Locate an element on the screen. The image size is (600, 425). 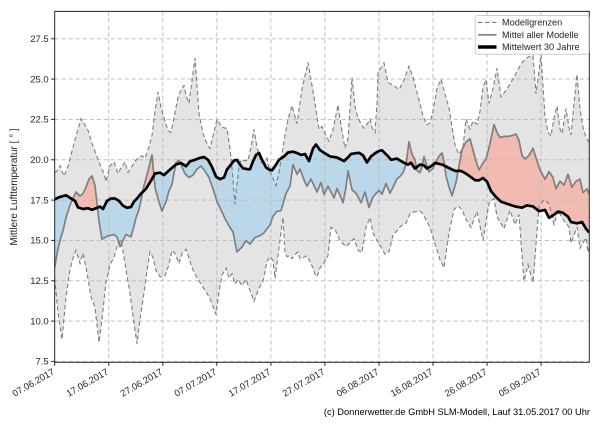
svg-text: 20.0 is located at coordinates (39, 160).